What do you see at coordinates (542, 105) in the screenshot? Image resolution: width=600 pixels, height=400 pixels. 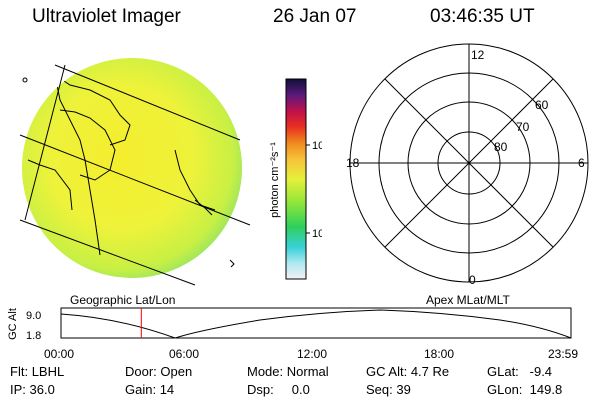 I see `mlat-label-60: 60` at bounding box center [542, 105].